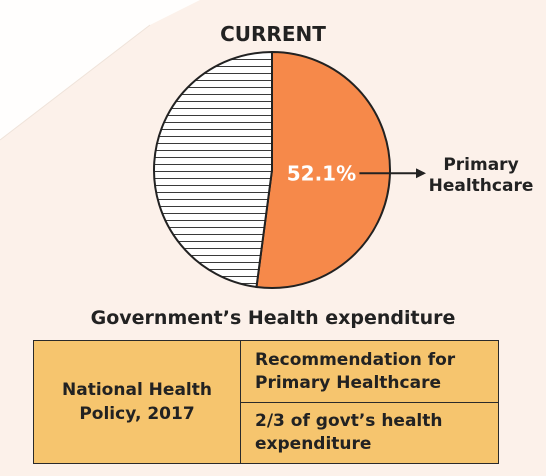 The width and height of the screenshot is (546, 476). Describe the element at coordinates (369, 372) in the screenshot. I see `table-cell-recommendation: Recommendation for Primary Healthcare` at that location.